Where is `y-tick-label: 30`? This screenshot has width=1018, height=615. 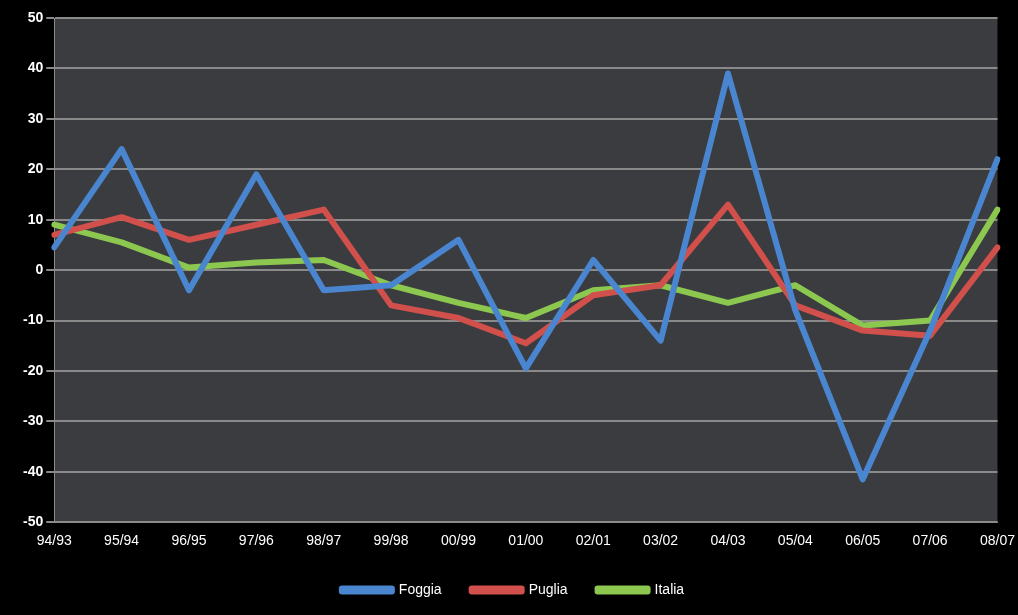 y-tick-label: 30 is located at coordinates (35, 117).